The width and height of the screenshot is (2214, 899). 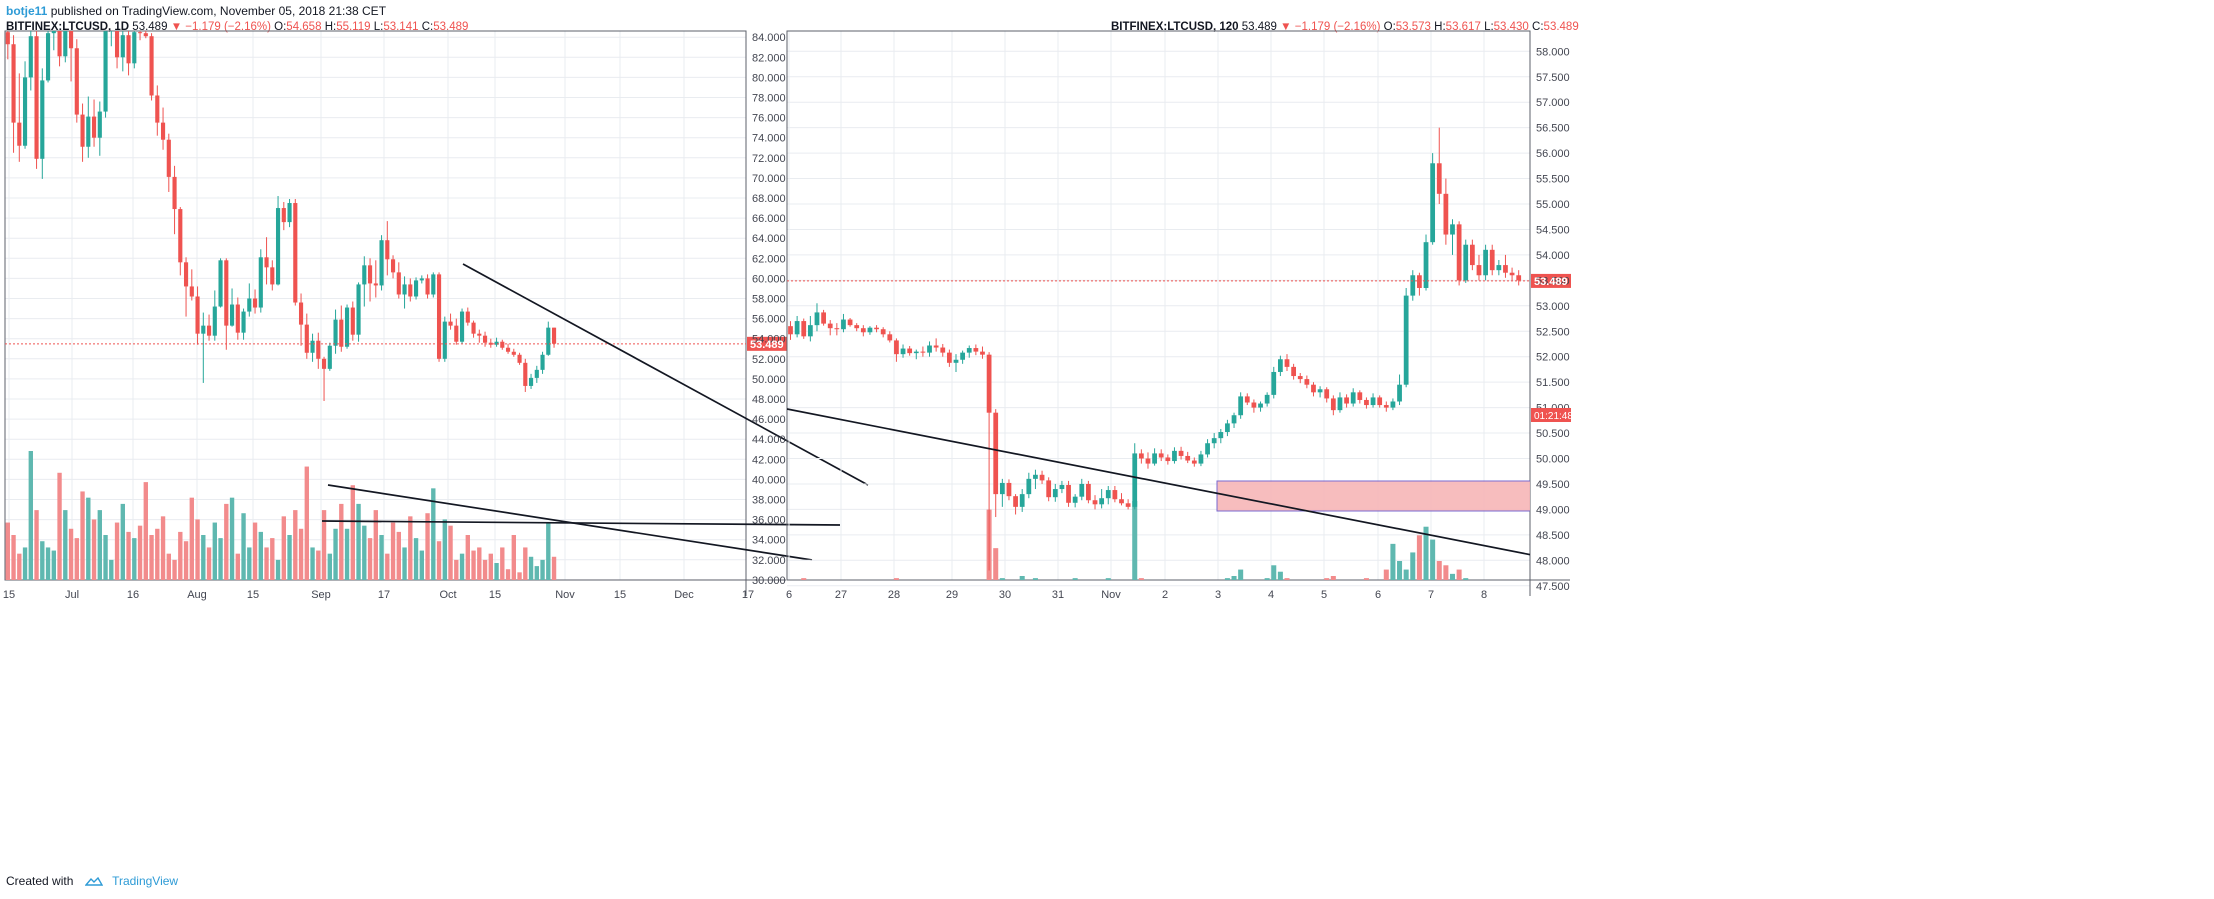 What do you see at coordinates (769, 259) in the screenshot?
I see `left-y-tick-label: 62.000` at bounding box center [769, 259].